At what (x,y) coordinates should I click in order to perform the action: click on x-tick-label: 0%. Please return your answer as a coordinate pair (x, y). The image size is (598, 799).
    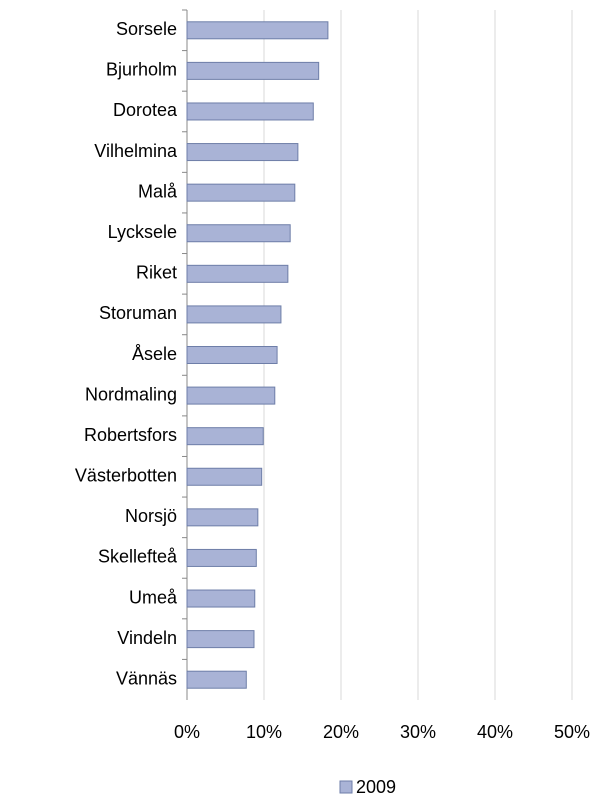
    Looking at the image, I should click on (187, 732).